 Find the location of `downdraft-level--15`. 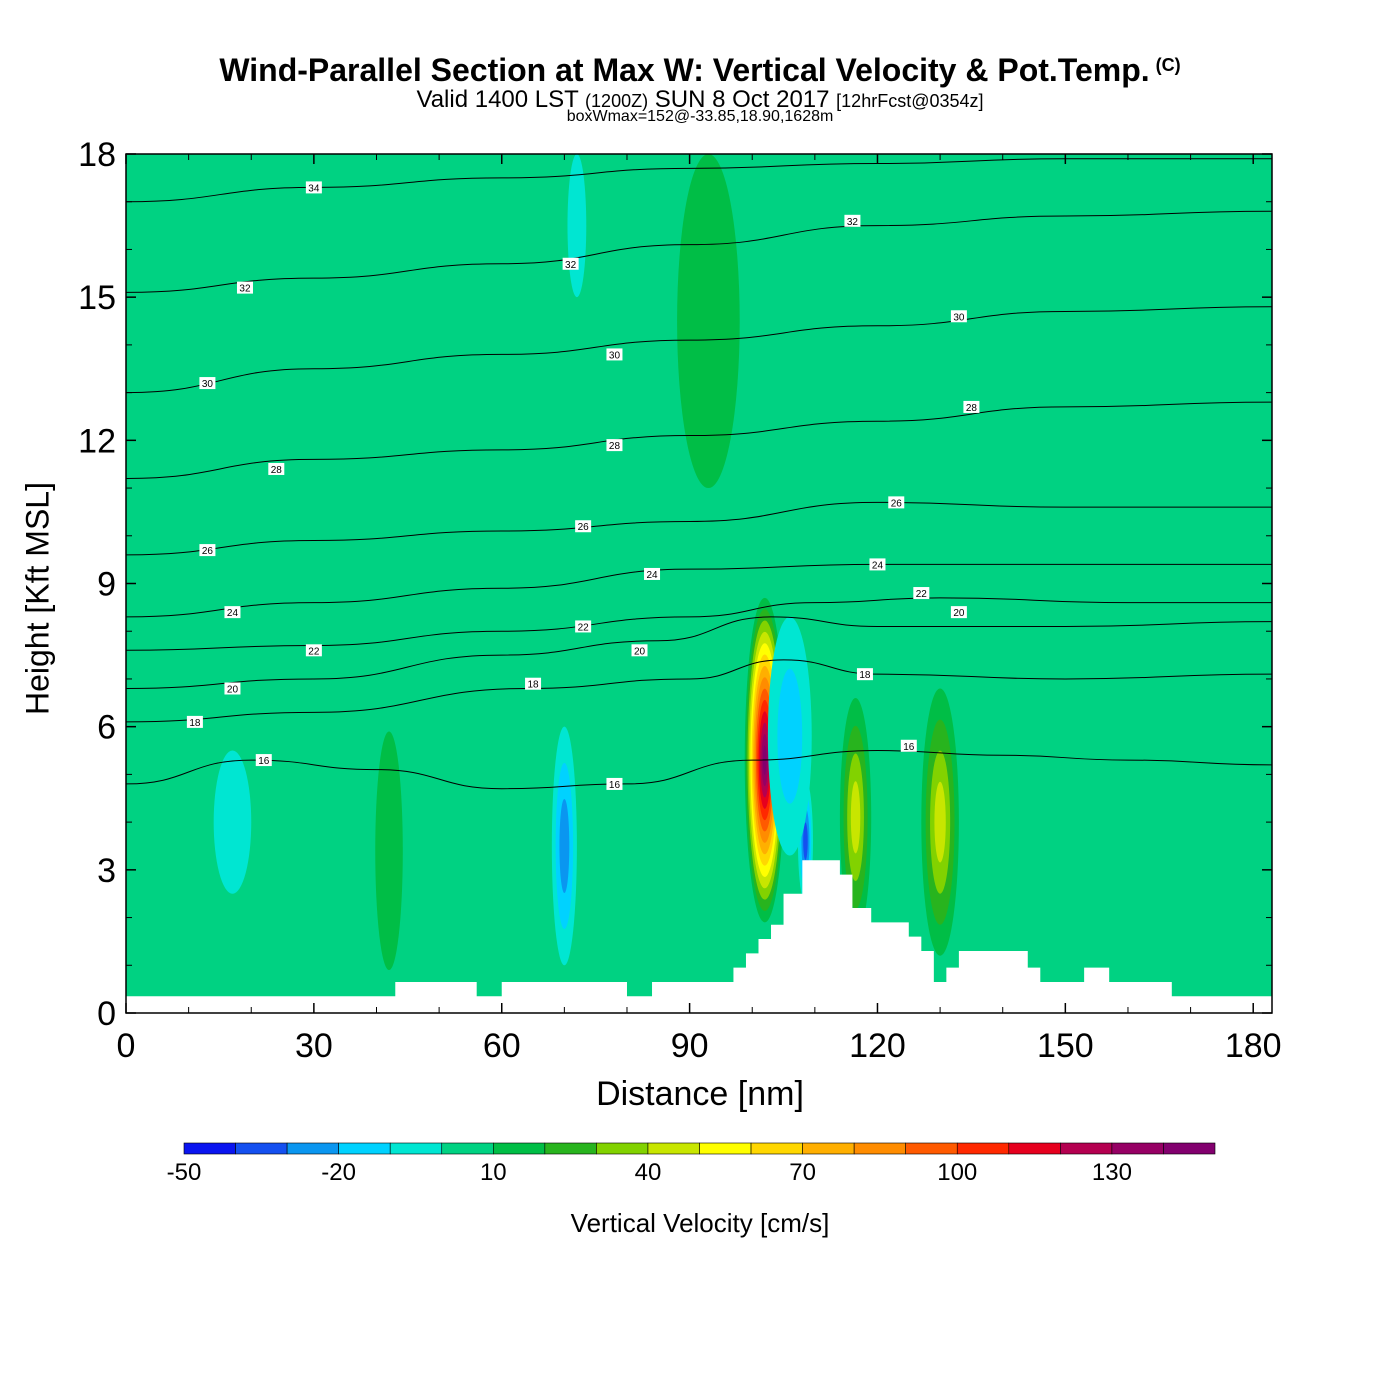

downdraft-level--15 is located at coordinates (790, 736).